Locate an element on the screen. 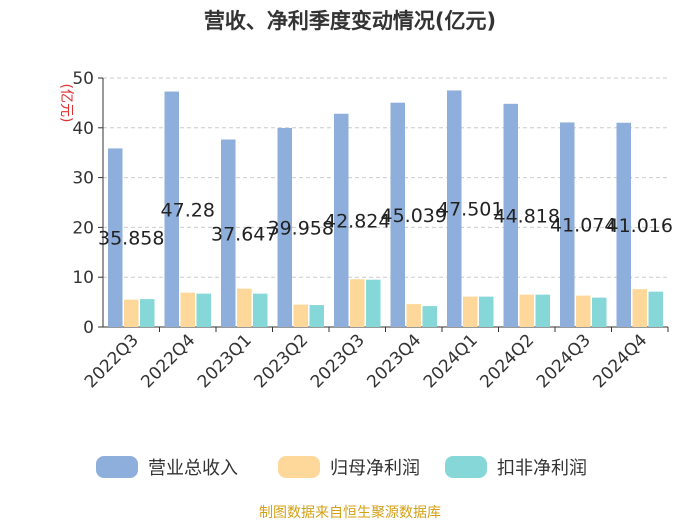 Image resolution: width=700 pixels, height=525 pixels. x-tick-label: 2024Q4 is located at coordinates (620, 361).